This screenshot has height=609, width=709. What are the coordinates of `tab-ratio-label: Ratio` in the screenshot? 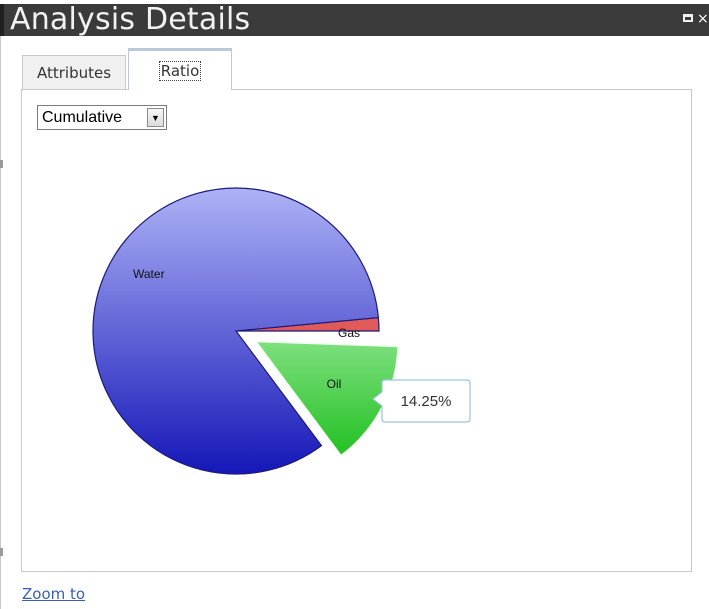 It's located at (180, 70).